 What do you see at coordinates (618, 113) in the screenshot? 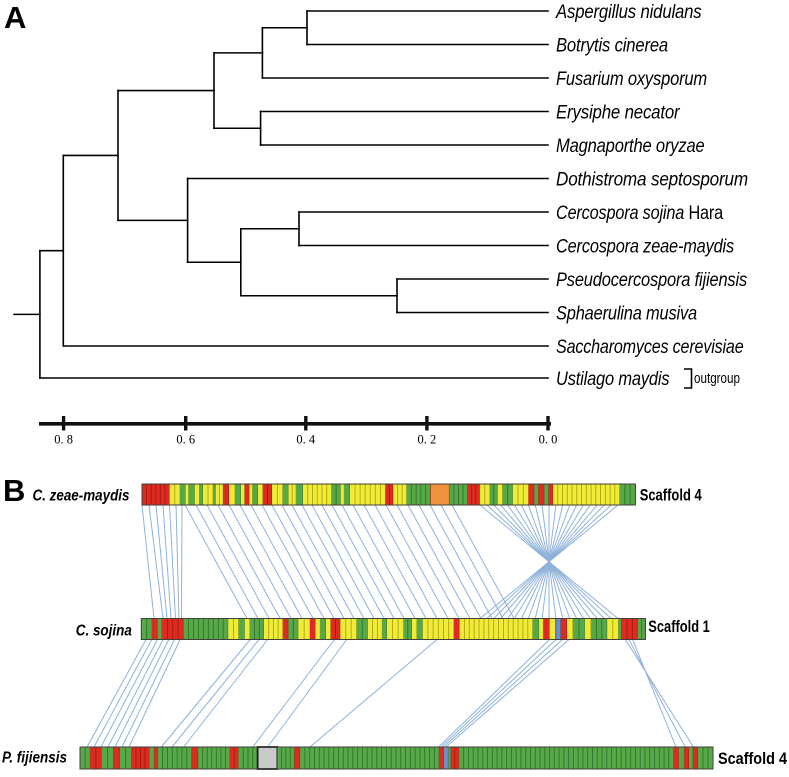
I see `svg-text: Erysiphe necator` at bounding box center [618, 113].